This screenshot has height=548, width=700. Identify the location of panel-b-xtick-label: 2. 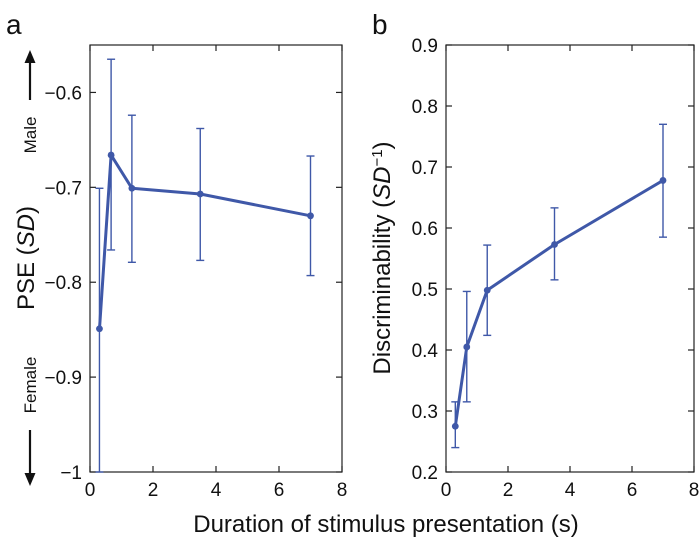
(508, 490).